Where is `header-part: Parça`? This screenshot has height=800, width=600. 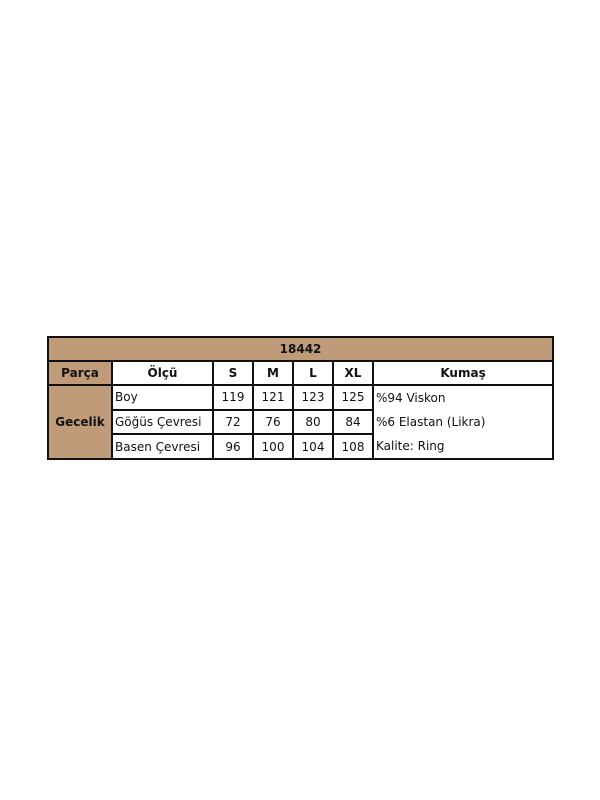
header-part: Parça is located at coordinates (80, 373).